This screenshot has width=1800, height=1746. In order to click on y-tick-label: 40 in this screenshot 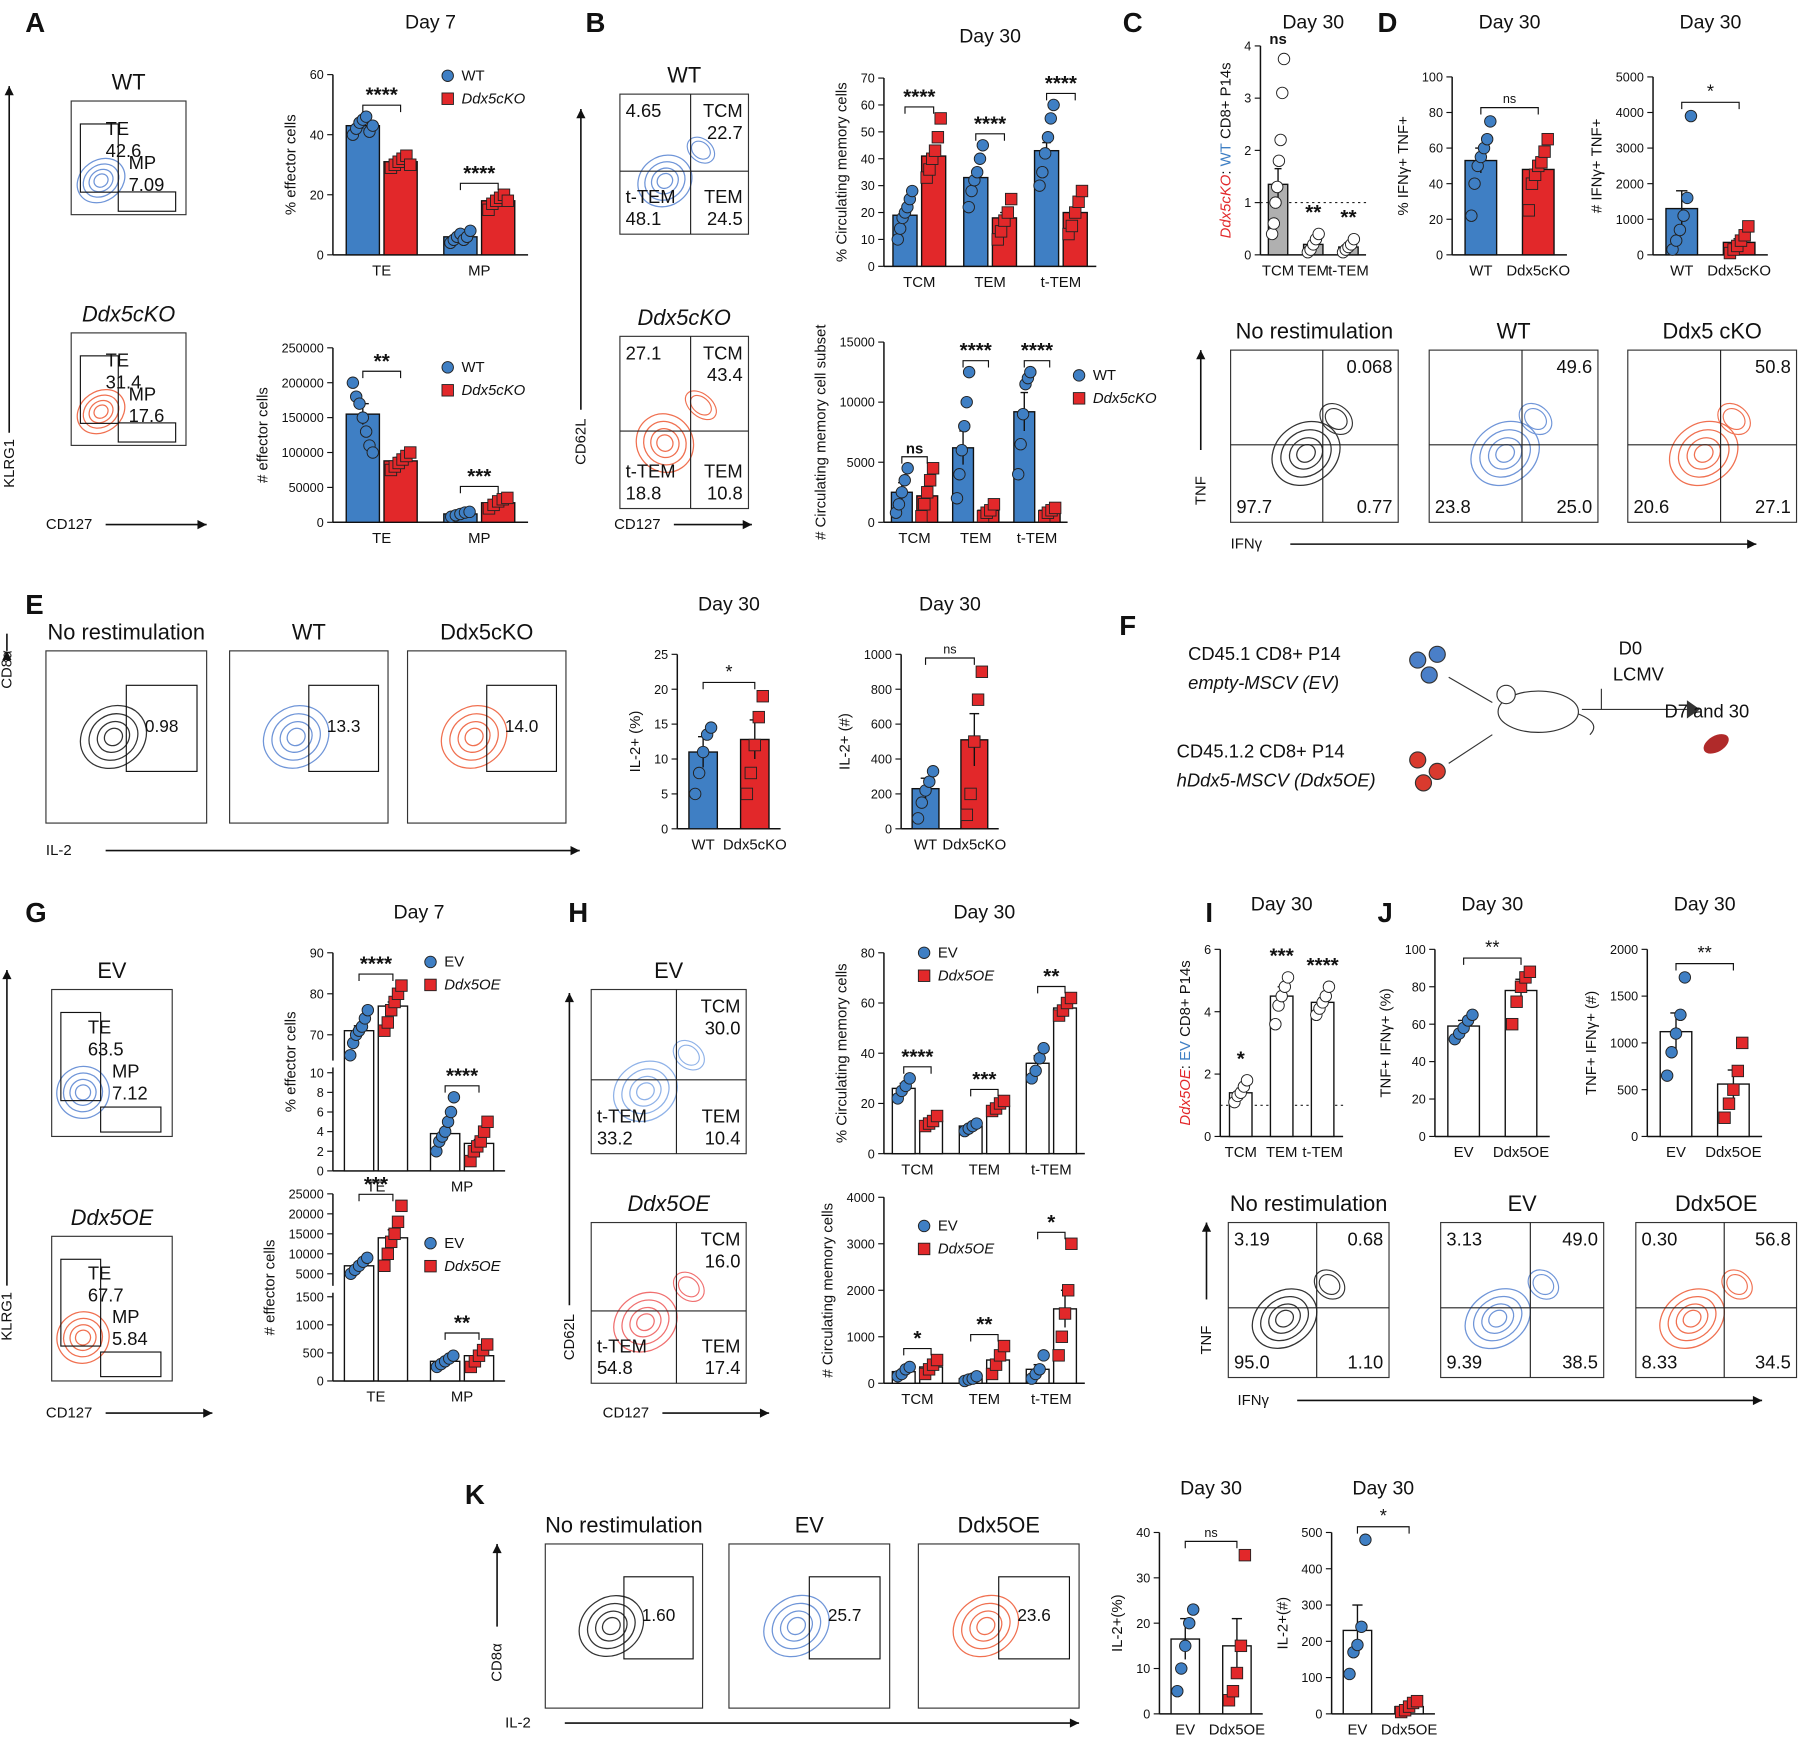, I will do `click(1419, 1062)`.